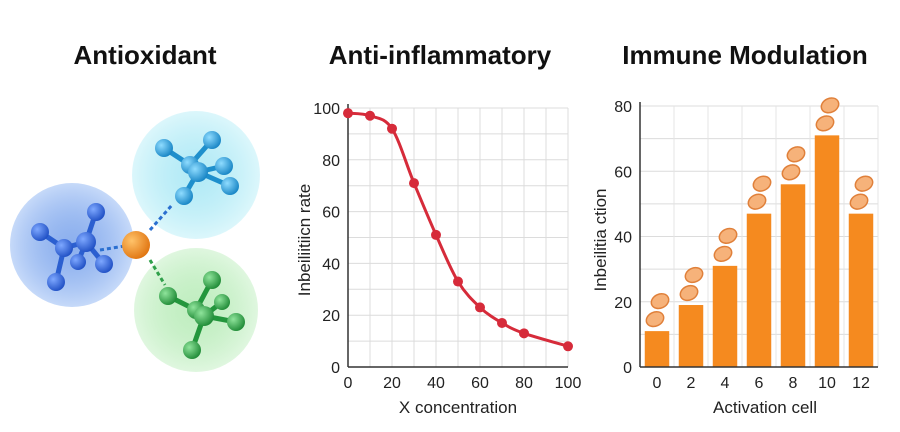  I want to click on y-tick-label: 100, so click(326, 109).